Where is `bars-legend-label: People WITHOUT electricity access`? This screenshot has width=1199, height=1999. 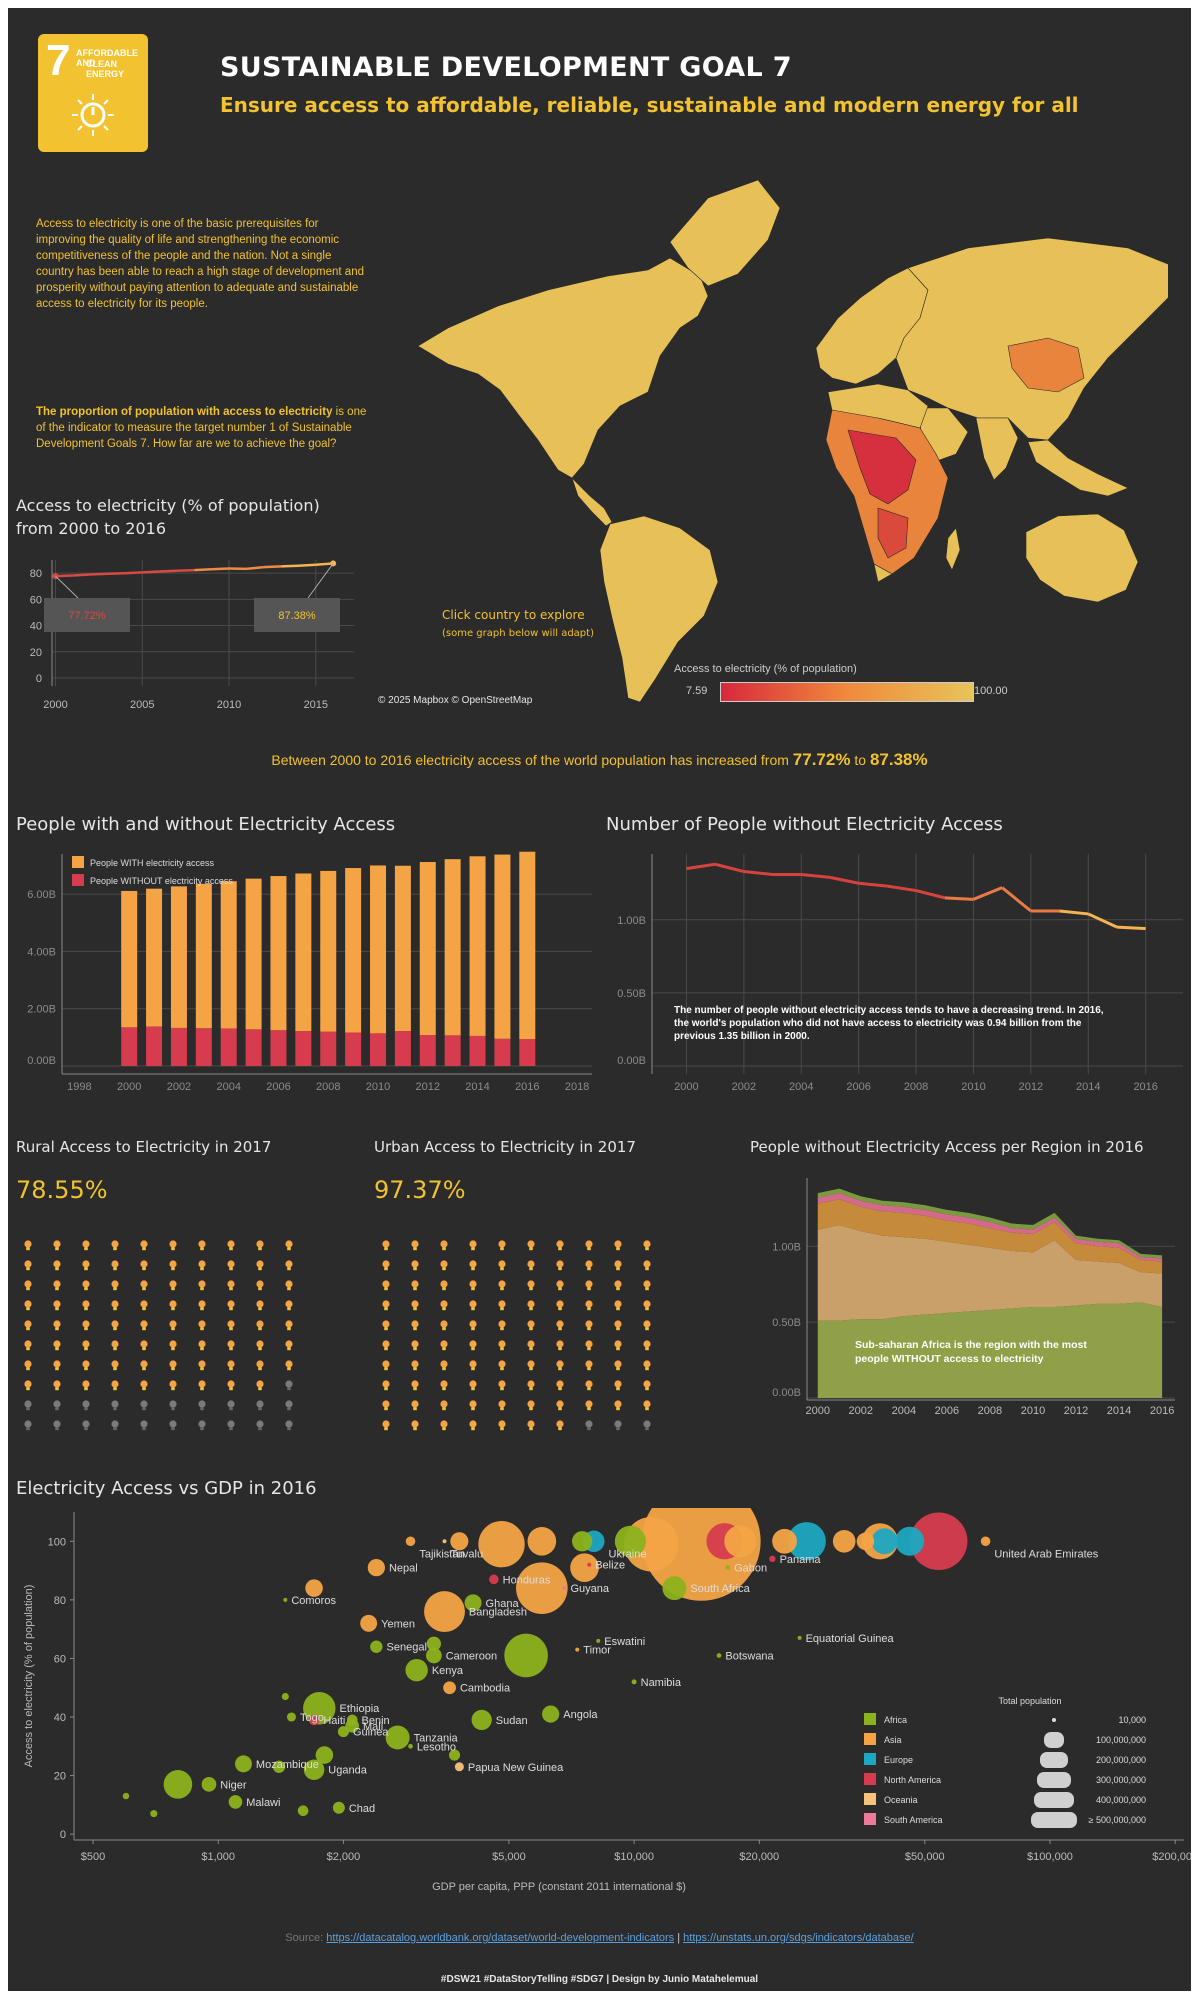 bars-legend-label: People WITHOUT electricity access is located at coordinates (161, 881).